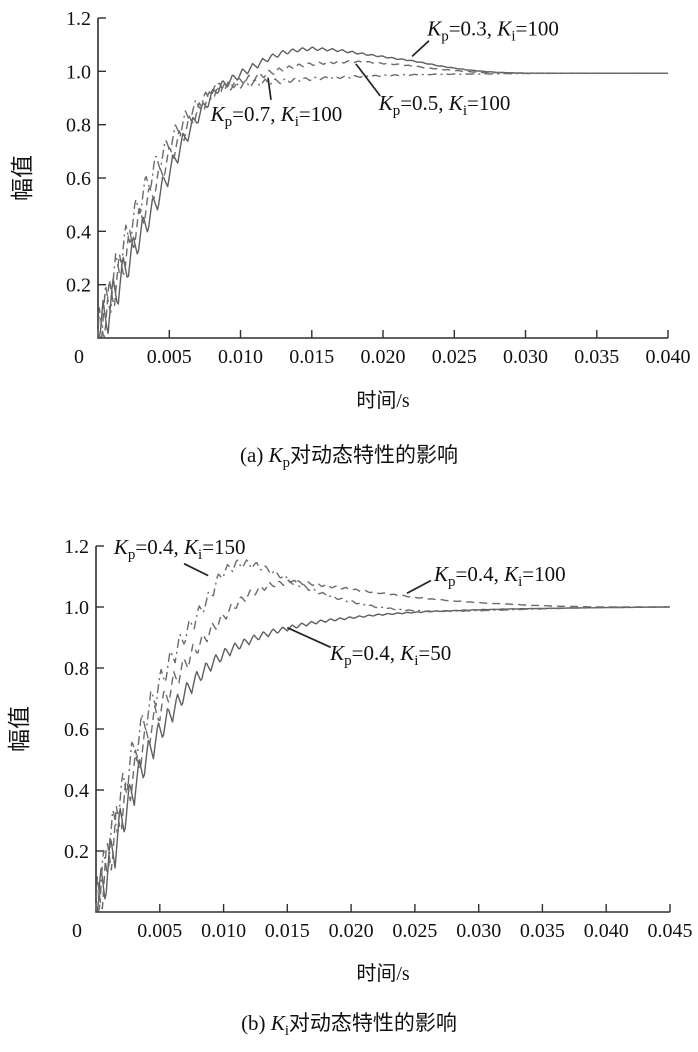  What do you see at coordinates (499, 576) in the screenshot?
I see `svg-text: Kp=0.4, Ki=100` at bounding box center [499, 576].